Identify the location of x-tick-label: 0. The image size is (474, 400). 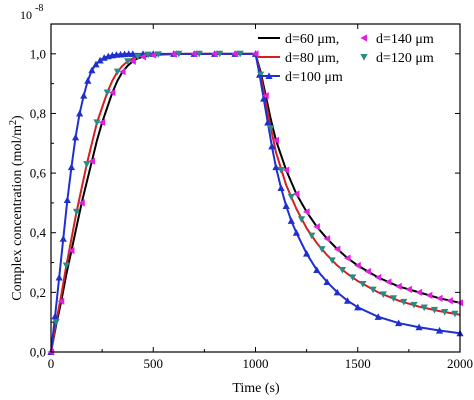
(51, 363).